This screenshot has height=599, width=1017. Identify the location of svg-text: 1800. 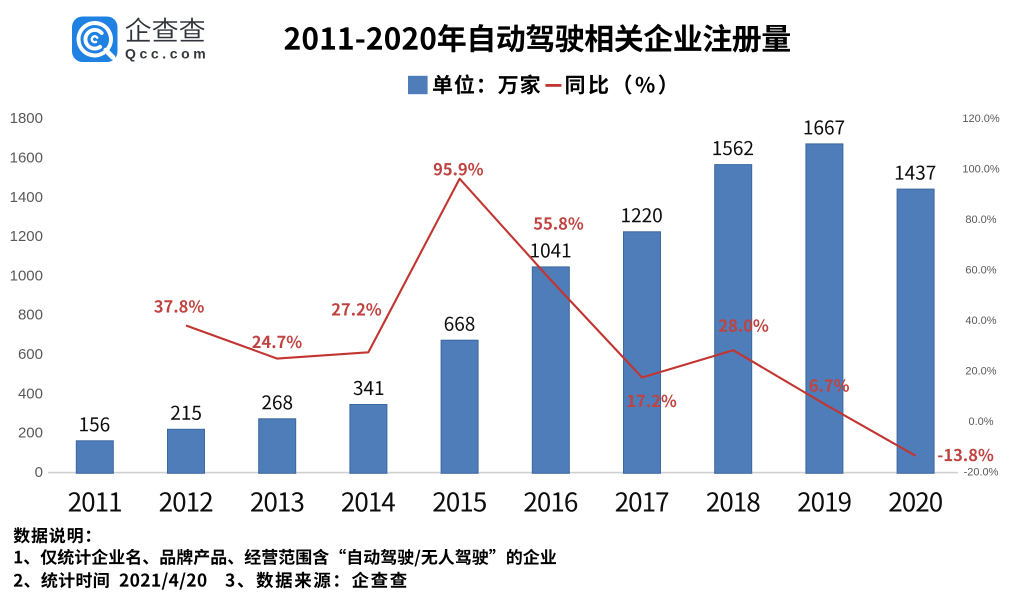
(26, 118).